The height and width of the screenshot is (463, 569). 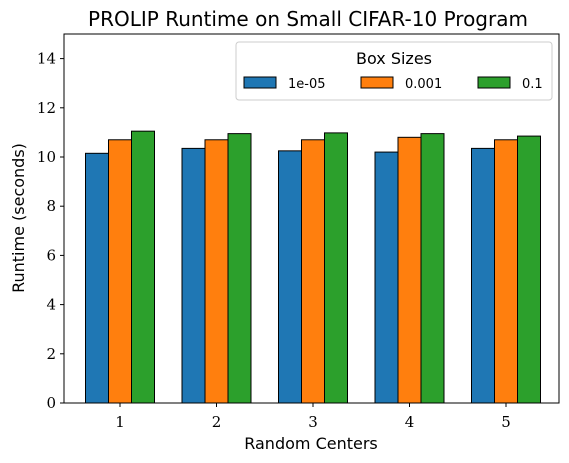 I want to click on x-axis-label: Random Centers, so click(x=311, y=443).